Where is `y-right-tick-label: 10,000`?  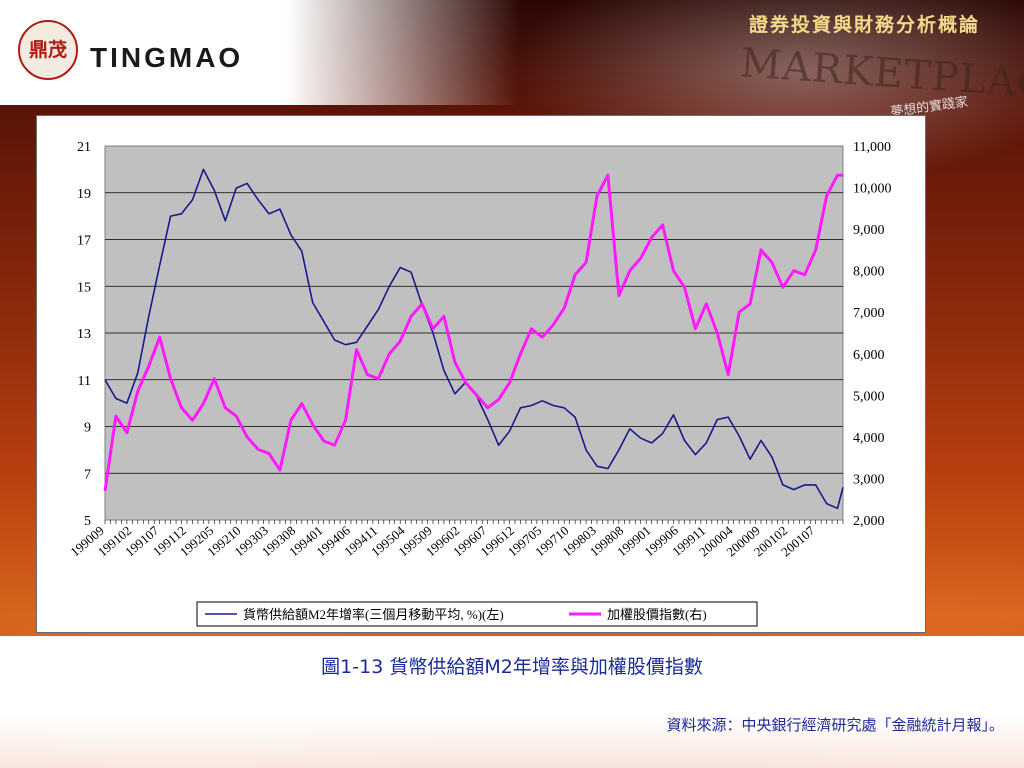
y-right-tick-label: 10,000 is located at coordinates (872, 189).